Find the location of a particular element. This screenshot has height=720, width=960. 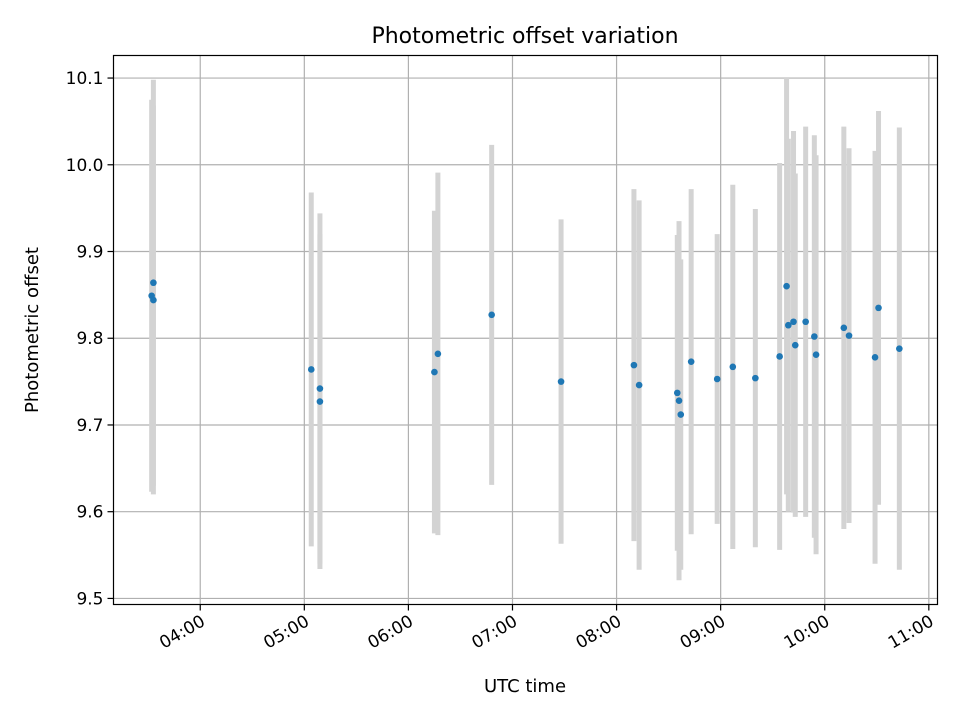

x-tick-label: 11:00 is located at coordinates (911, 633).